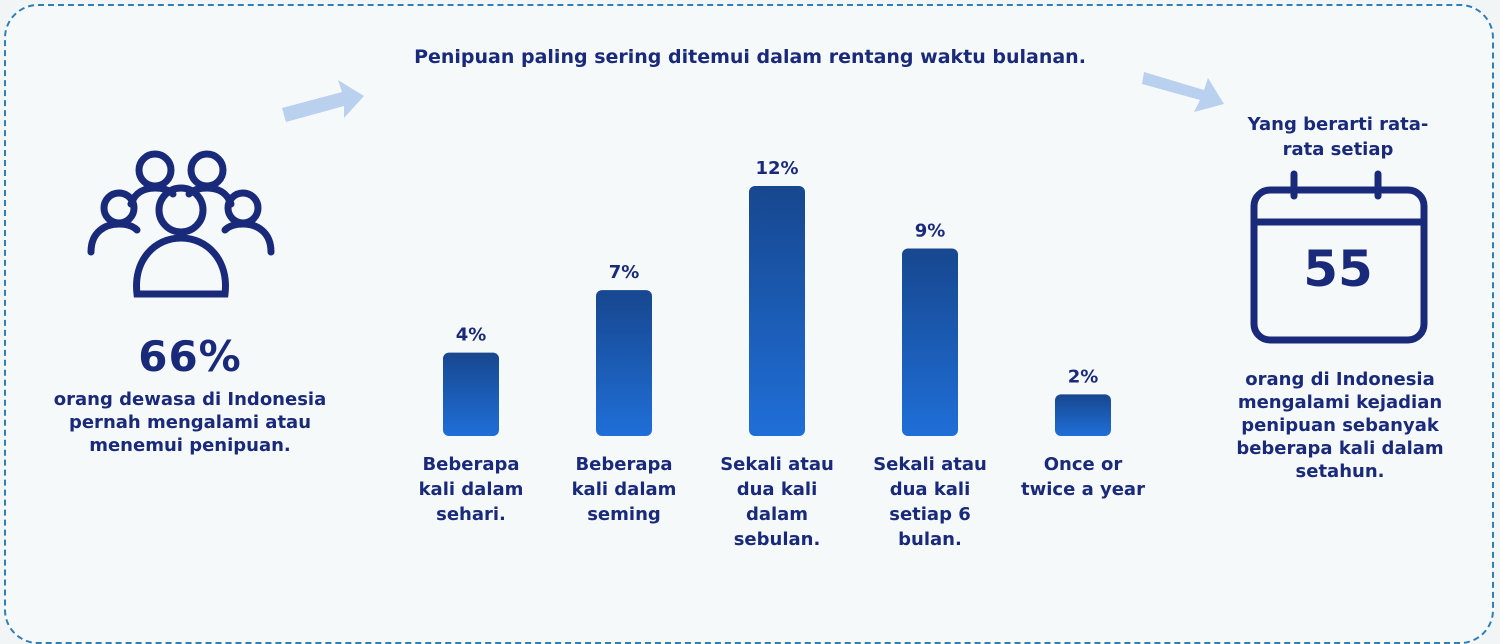 This screenshot has height=644, width=1500. I want to click on people-group-icon, so click(181, 224).